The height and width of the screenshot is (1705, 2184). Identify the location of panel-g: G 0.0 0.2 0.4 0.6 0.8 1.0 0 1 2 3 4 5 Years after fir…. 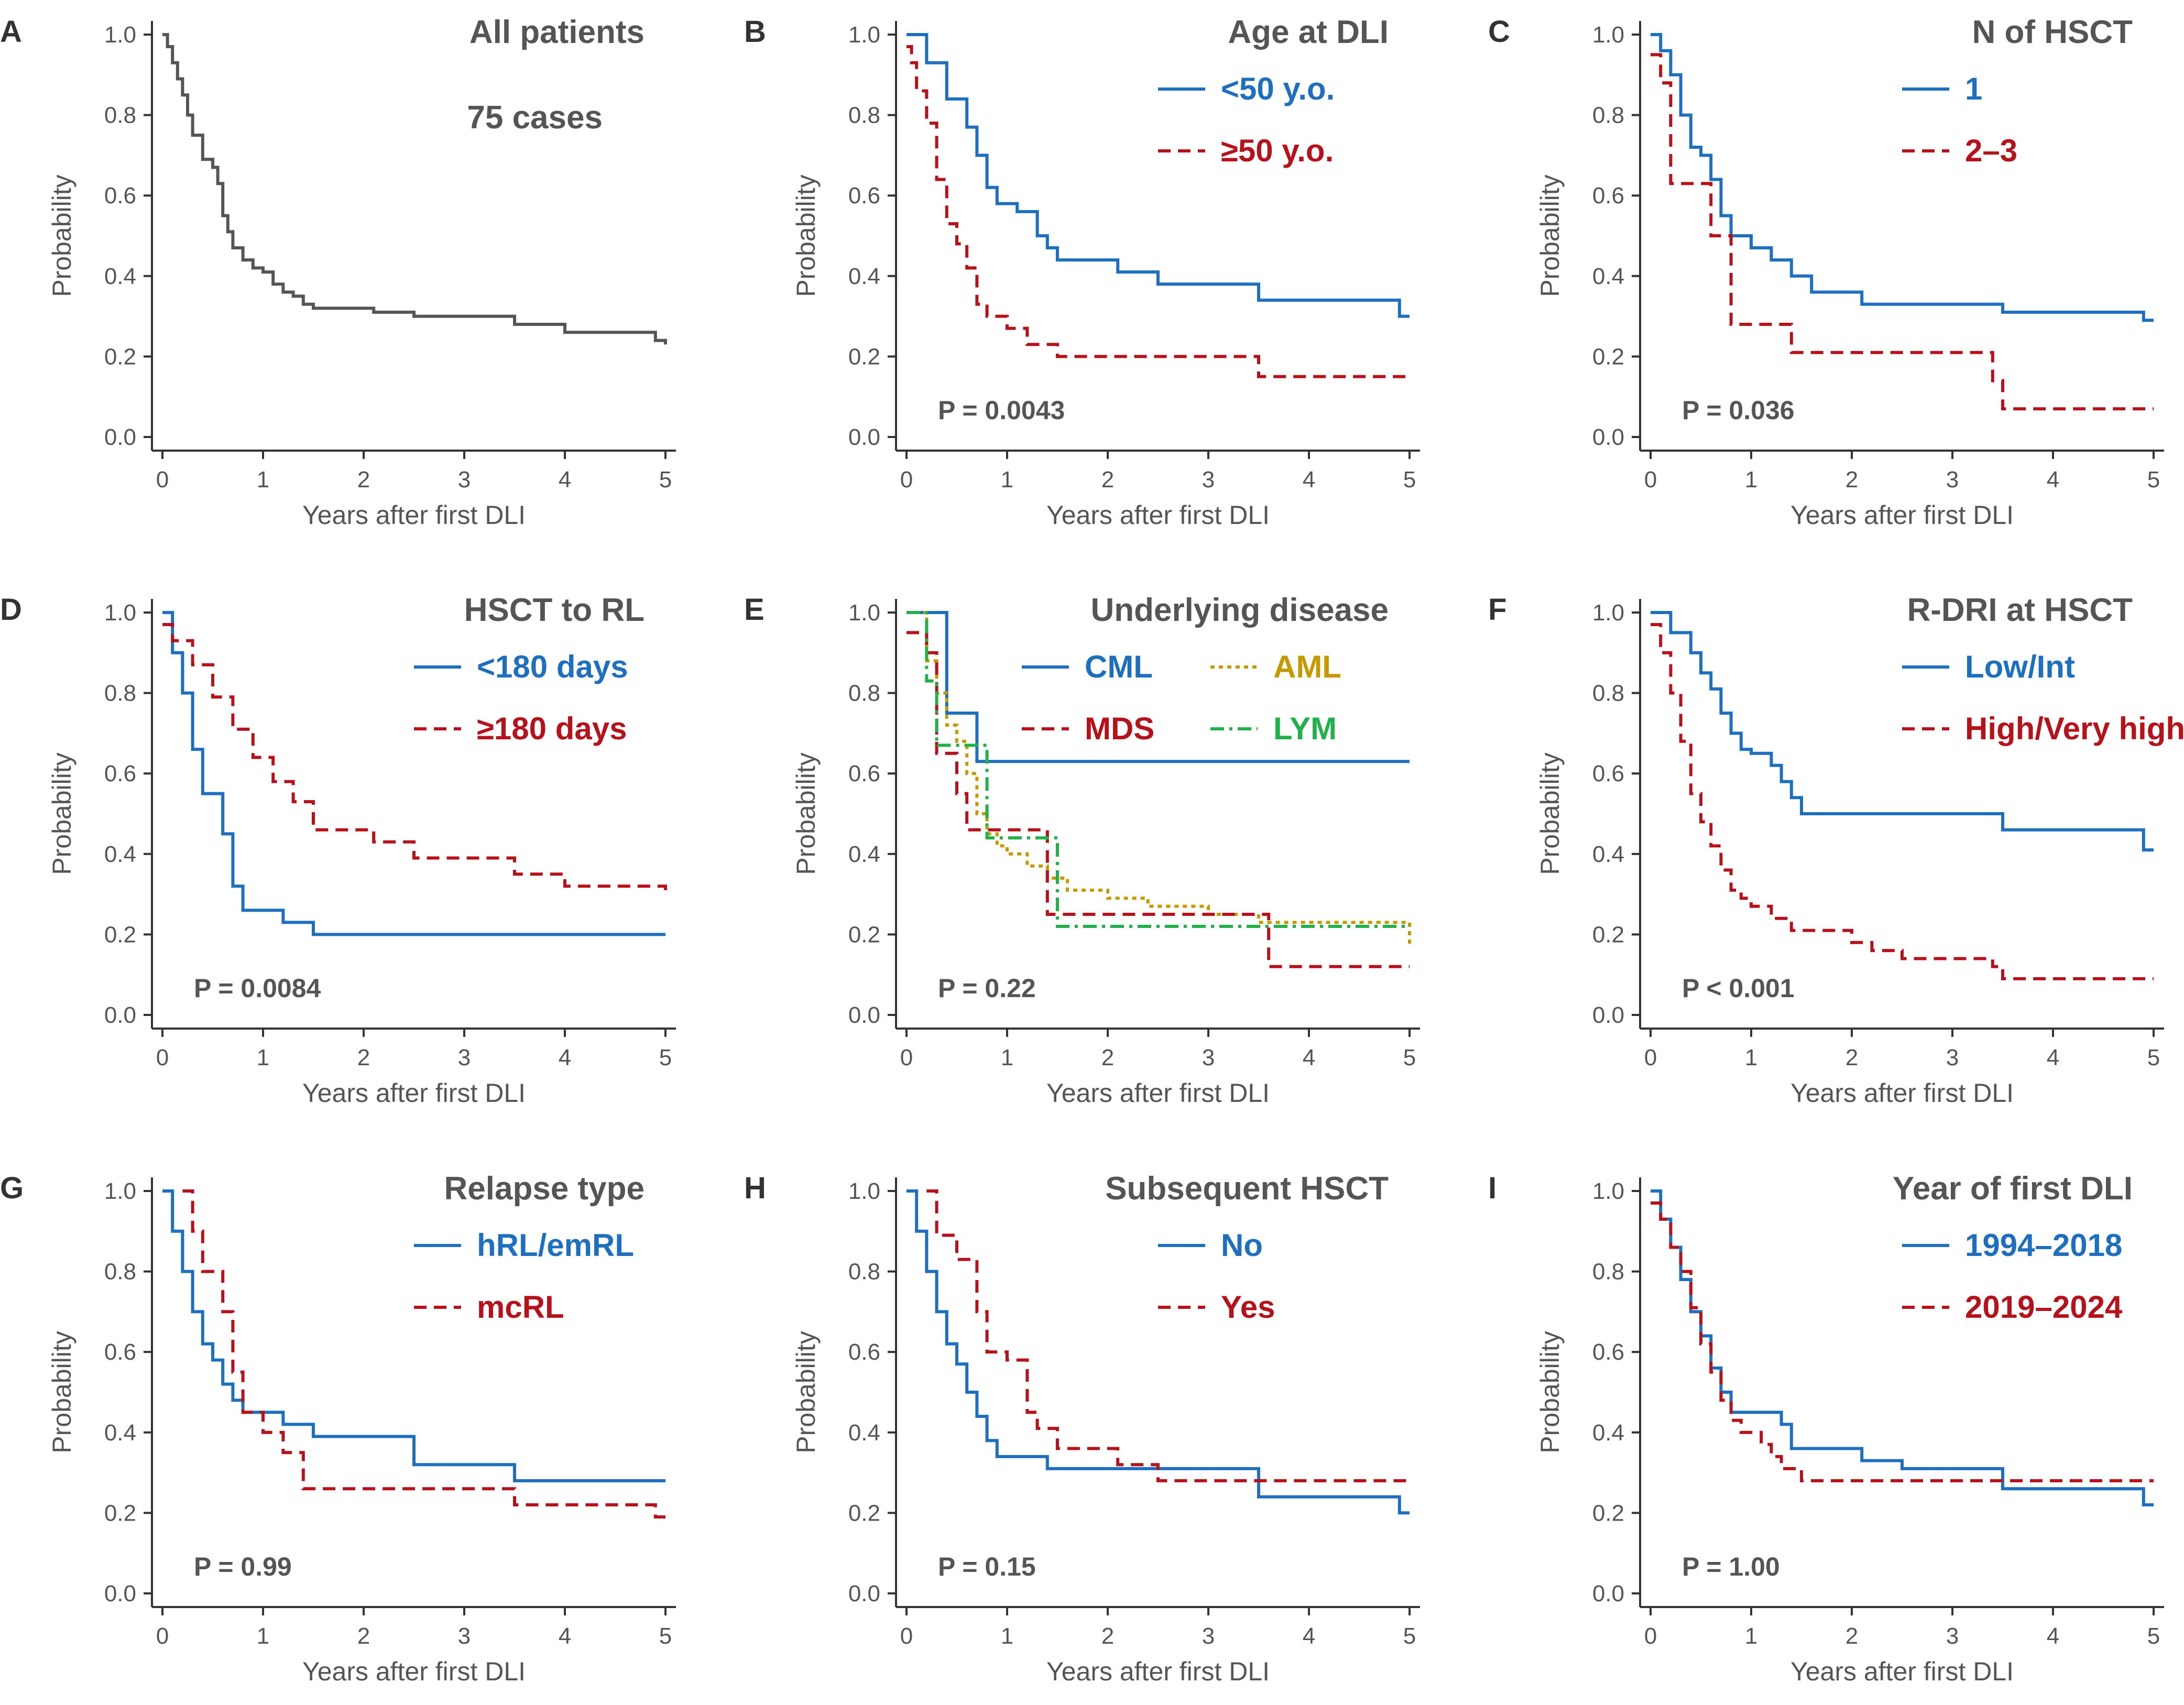
(338, 1428).